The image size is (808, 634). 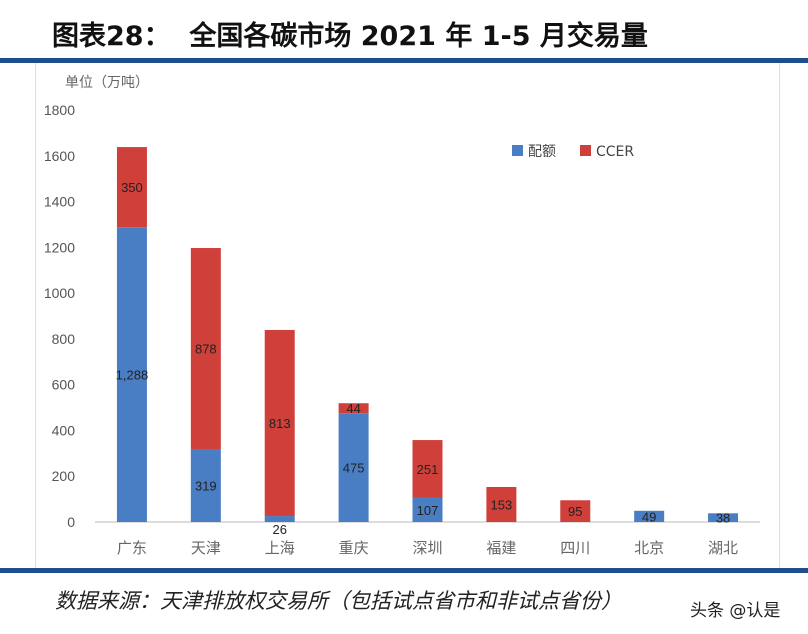 What do you see at coordinates (64, 385) in the screenshot?
I see `y-tick-label: 600` at bounding box center [64, 385].